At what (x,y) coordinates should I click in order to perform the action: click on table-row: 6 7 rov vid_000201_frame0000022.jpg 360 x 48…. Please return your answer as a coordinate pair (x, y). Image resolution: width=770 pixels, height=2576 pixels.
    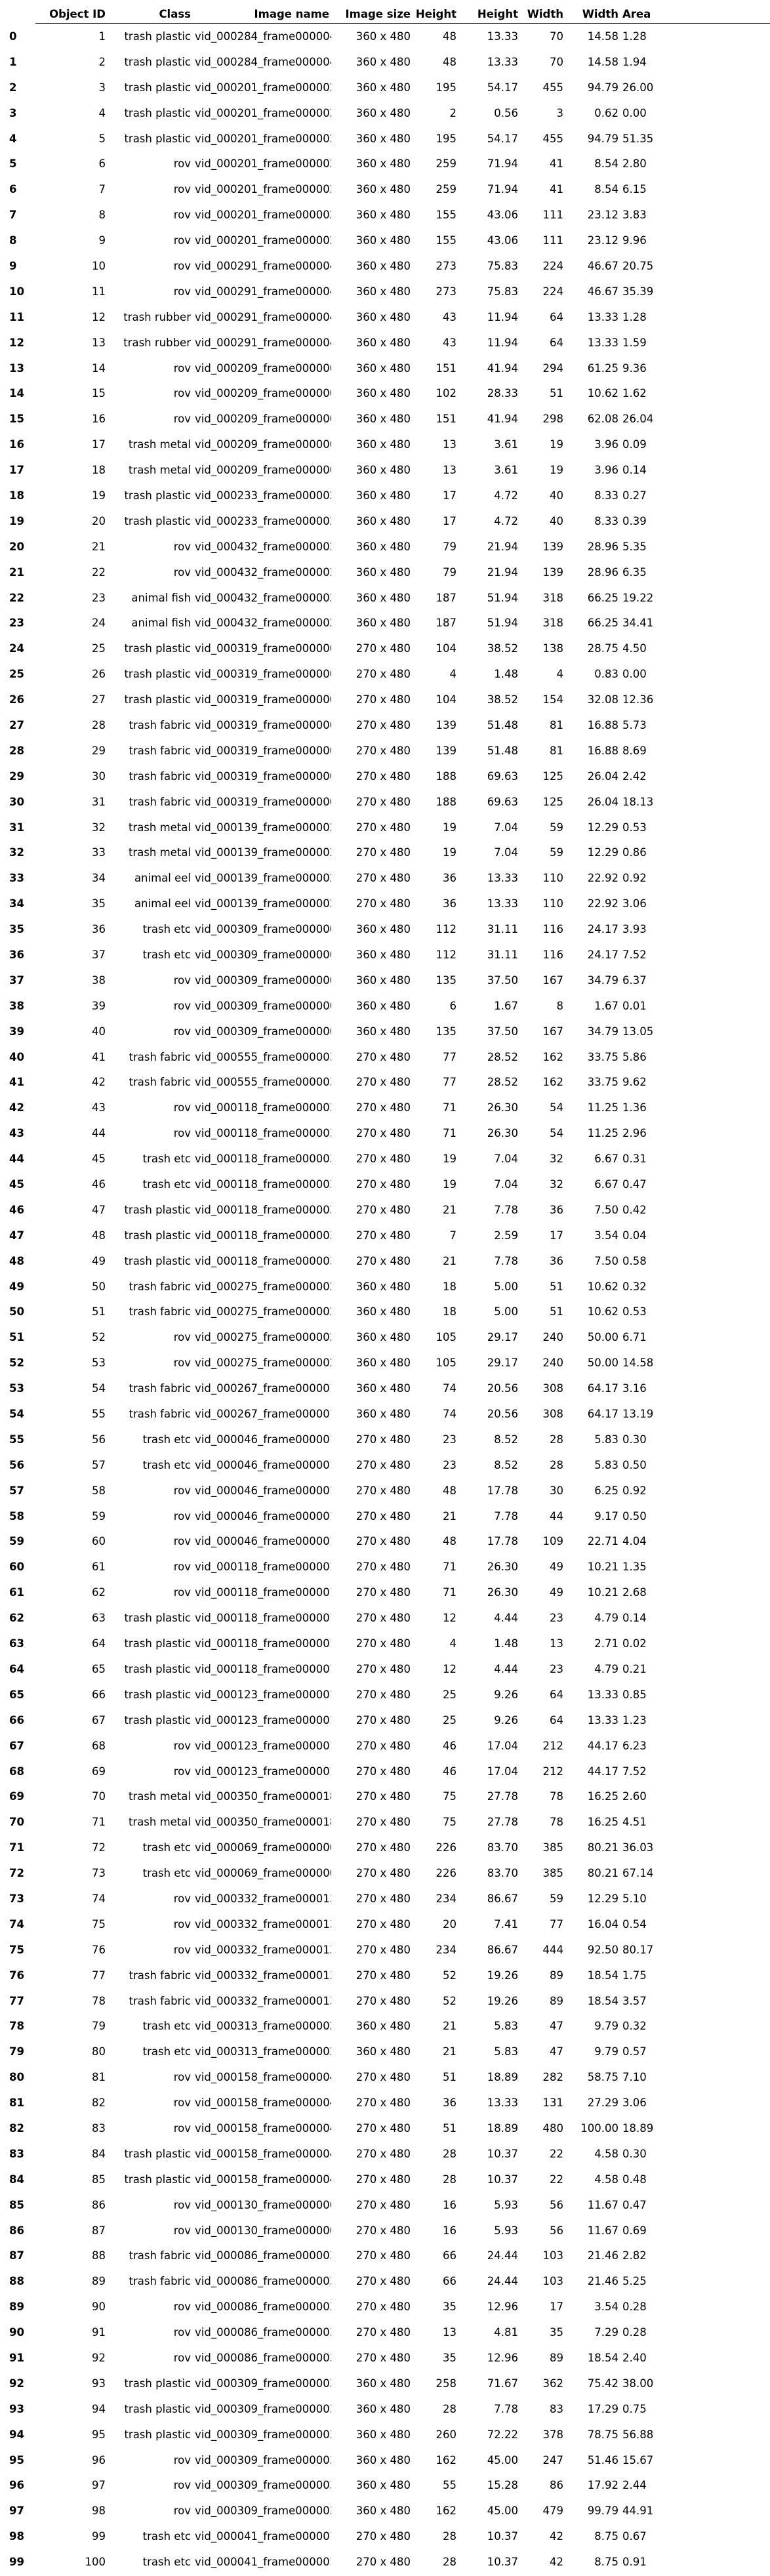
    Looking at the image, I should click on (385, 189).